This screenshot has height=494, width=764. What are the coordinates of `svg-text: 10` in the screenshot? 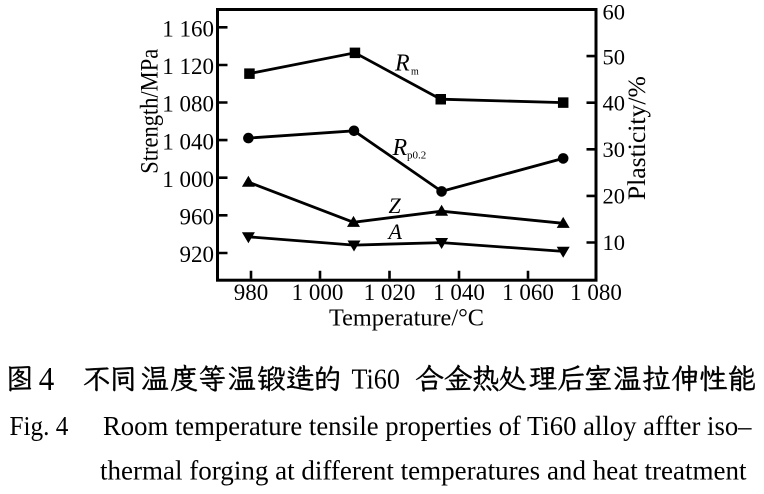 It's located at (614, 242).